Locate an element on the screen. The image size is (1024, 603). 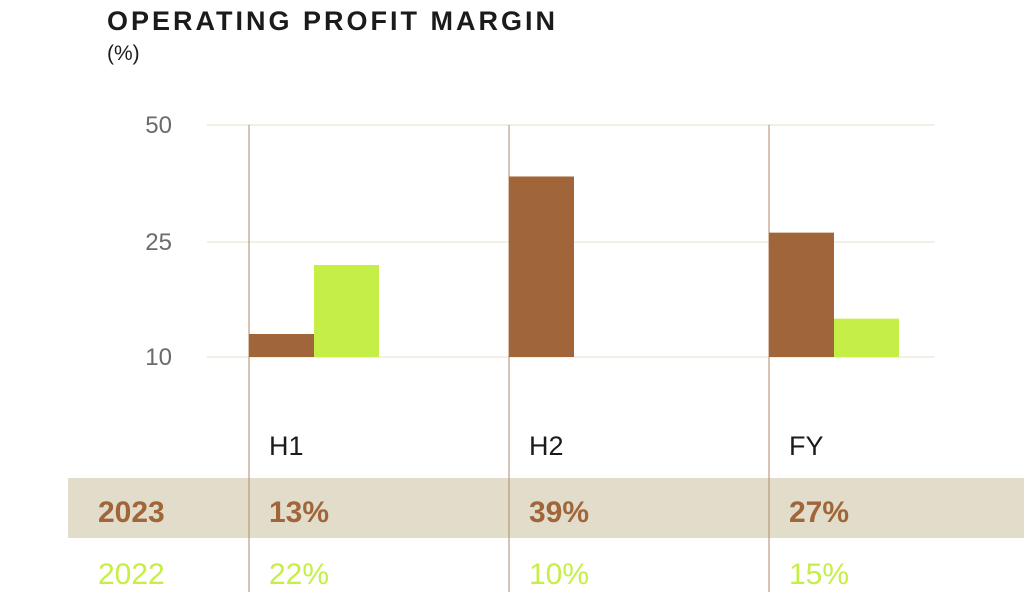
table-cell-2023-h1: 13% is located at coordinates (299, 512).